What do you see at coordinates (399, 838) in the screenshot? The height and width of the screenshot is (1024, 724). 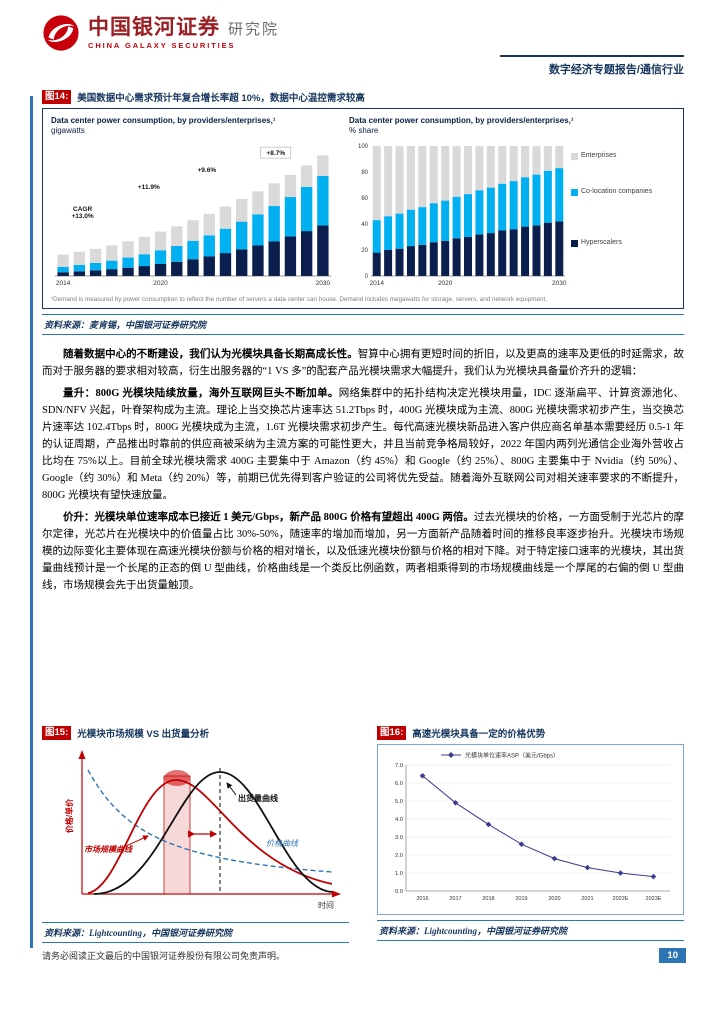 I see `svg-text: 3.0` at bounding box center [399, 838].